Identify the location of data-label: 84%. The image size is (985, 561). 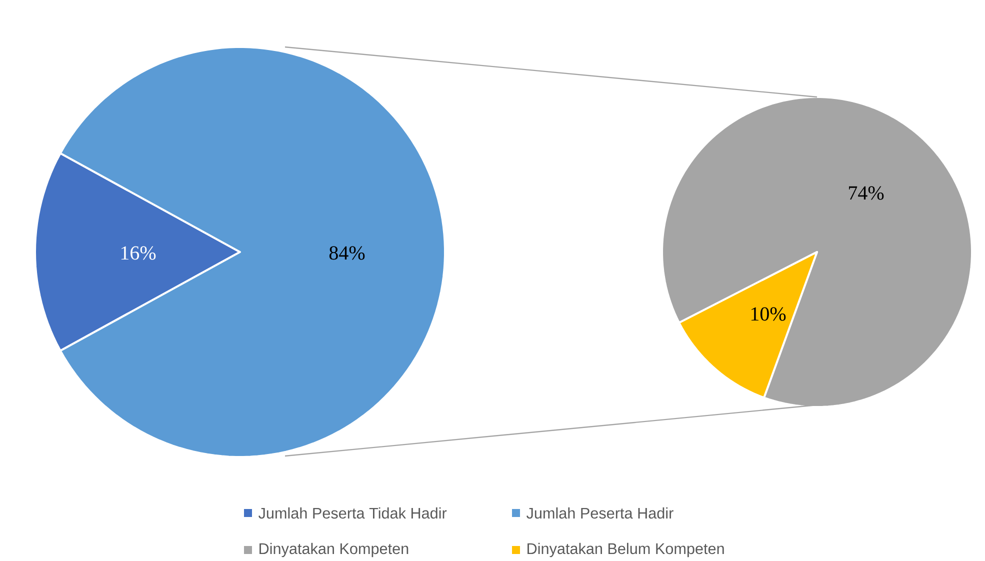
(347, 253).